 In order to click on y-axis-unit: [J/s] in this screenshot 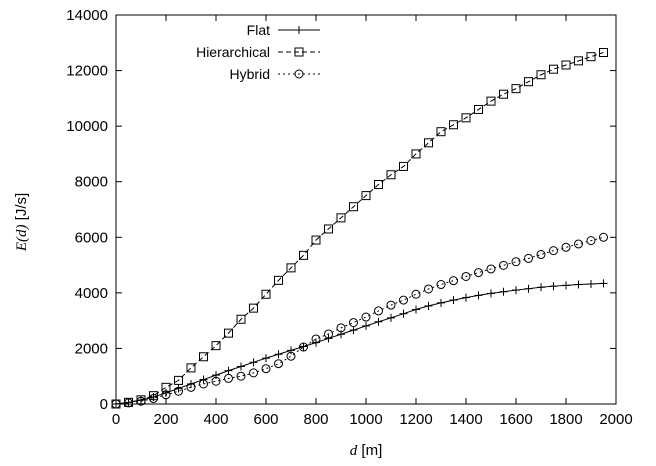, I will do `click(21, 209)`.